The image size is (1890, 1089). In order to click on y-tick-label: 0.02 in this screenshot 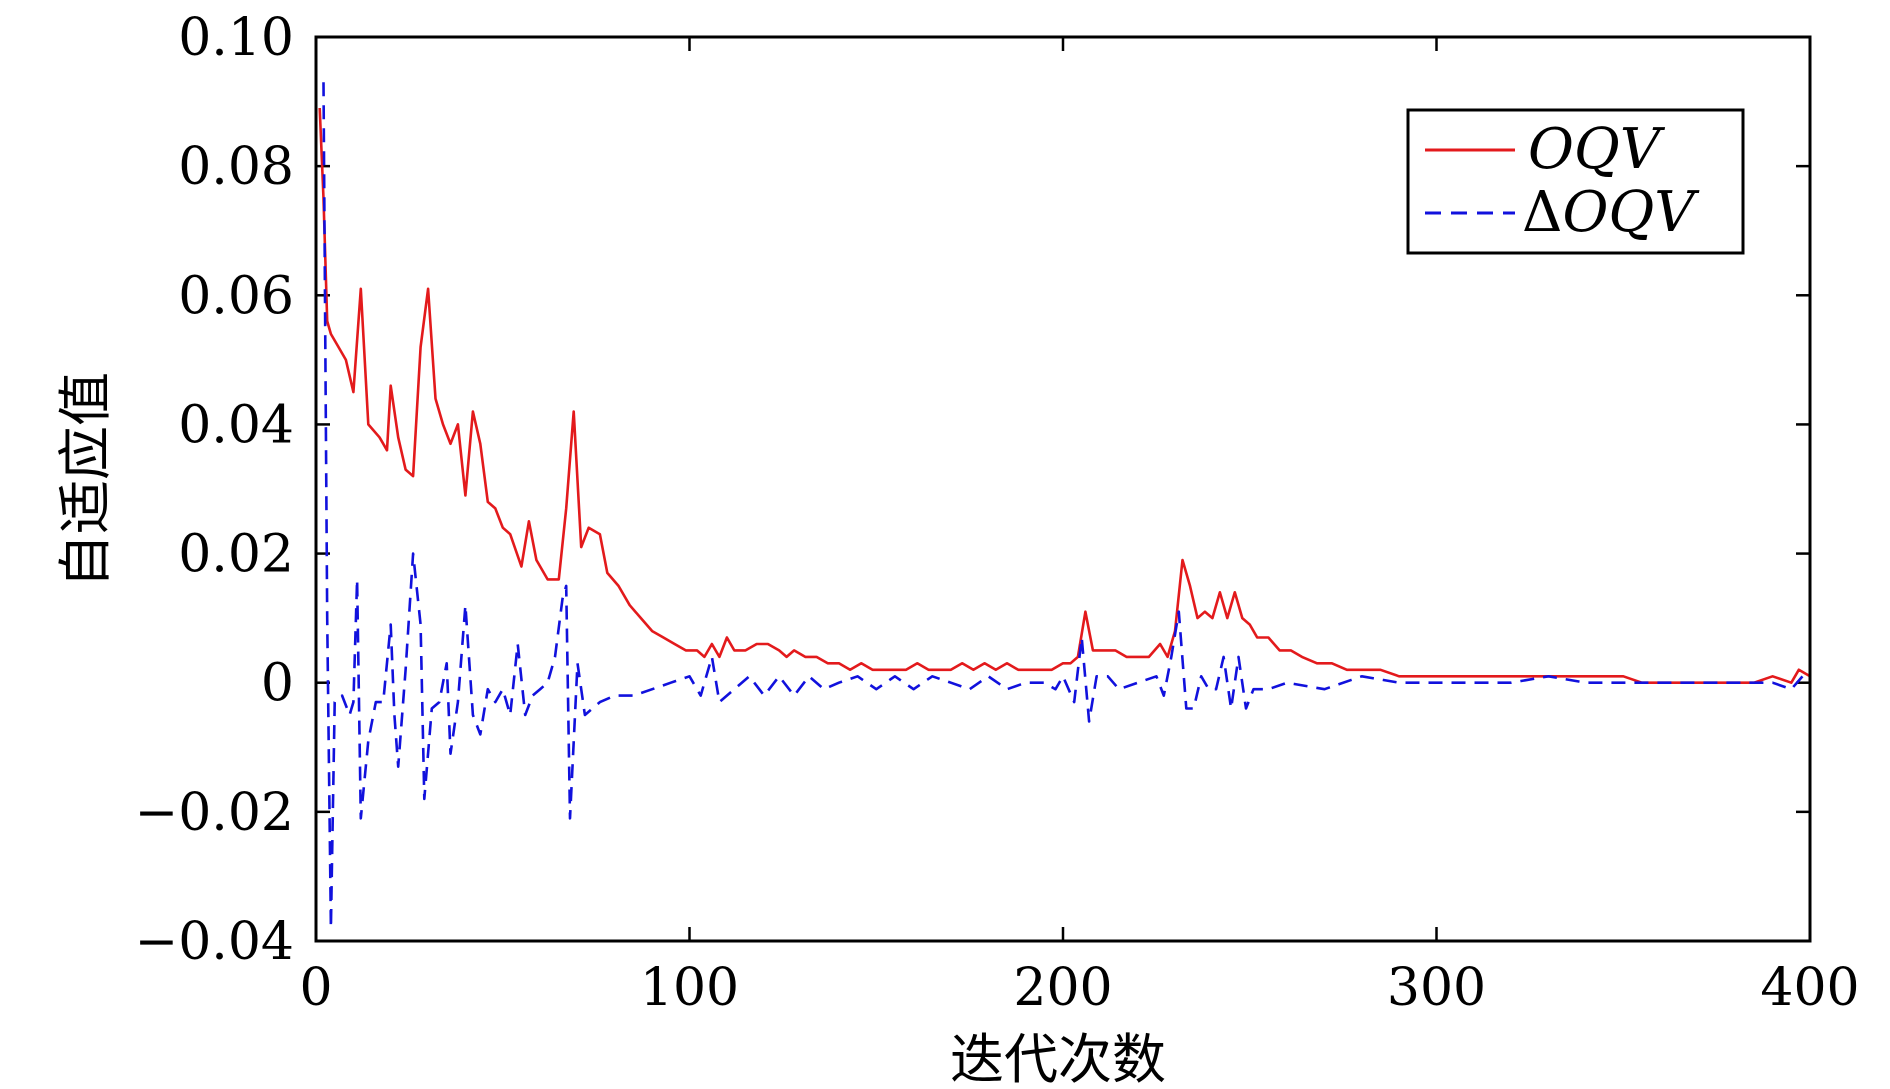, I will do `click(236, 555)`.